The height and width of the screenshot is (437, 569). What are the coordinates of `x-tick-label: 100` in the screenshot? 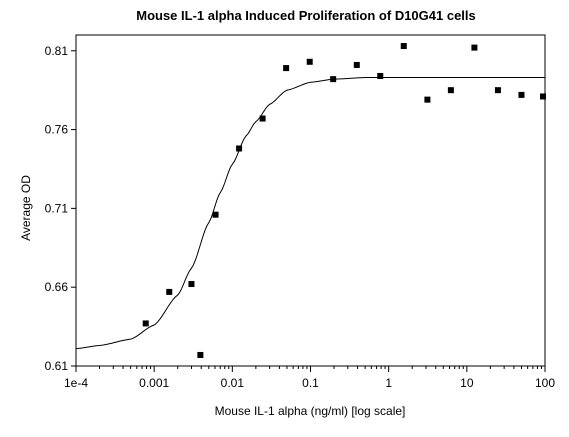 It's located at (545, 383).